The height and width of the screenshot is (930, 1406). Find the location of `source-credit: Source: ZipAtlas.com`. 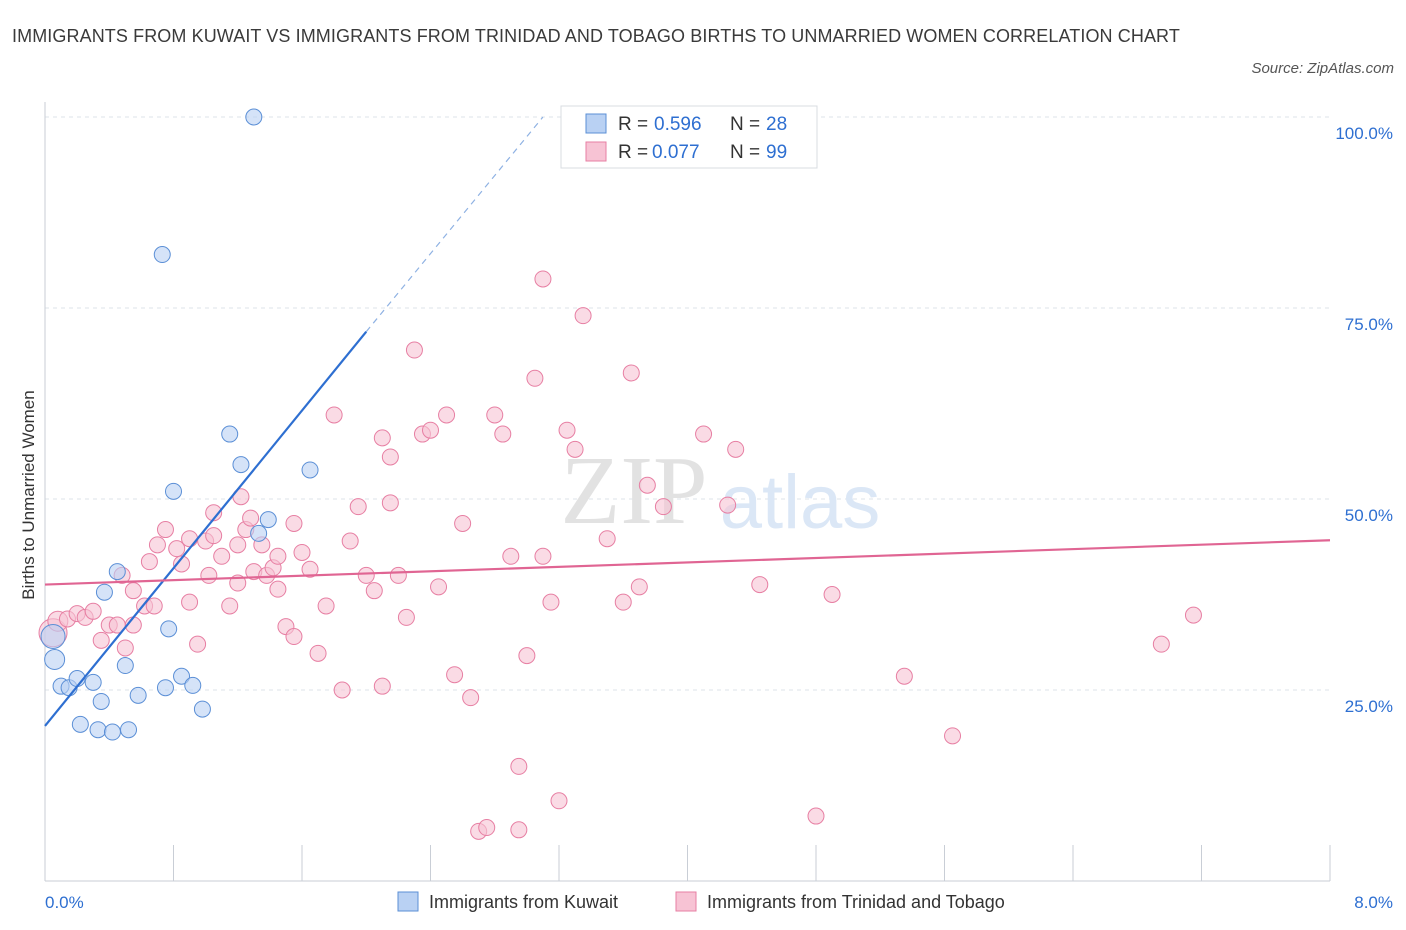

source-credit: Source: ZipAtlas.com is located at coordinates (1322, 68).